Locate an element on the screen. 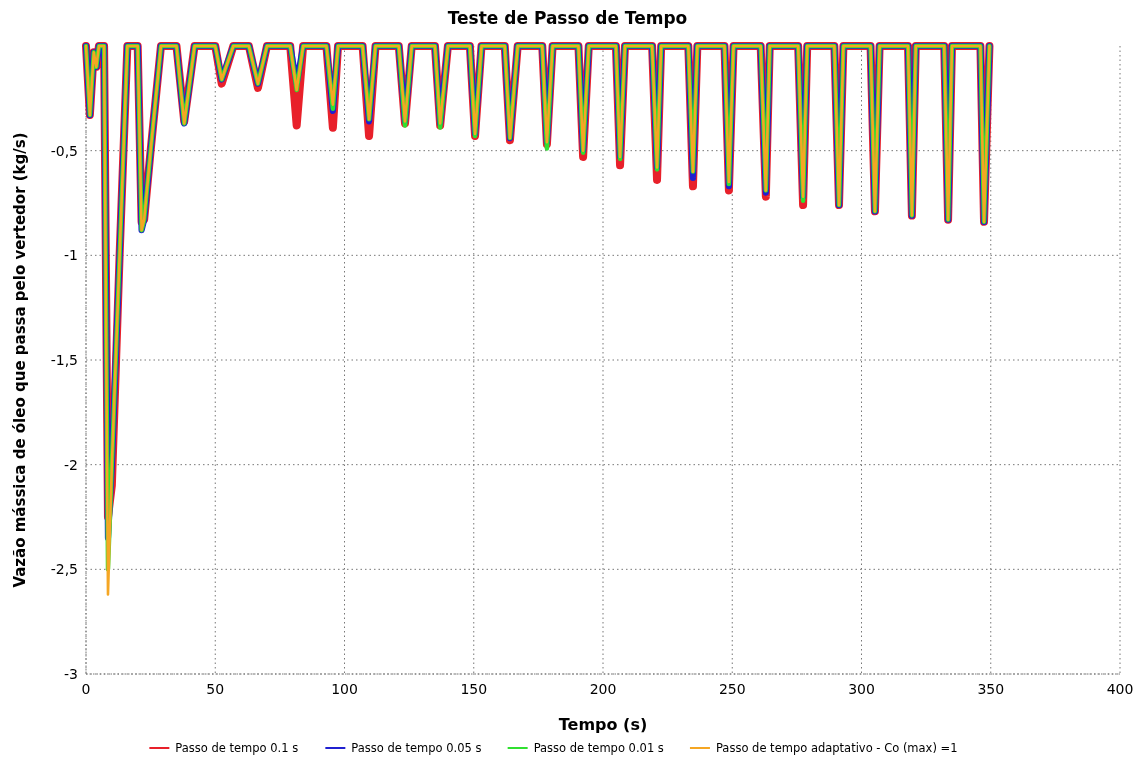  x-tick-label: 300 is located at coordinates (861, 689).